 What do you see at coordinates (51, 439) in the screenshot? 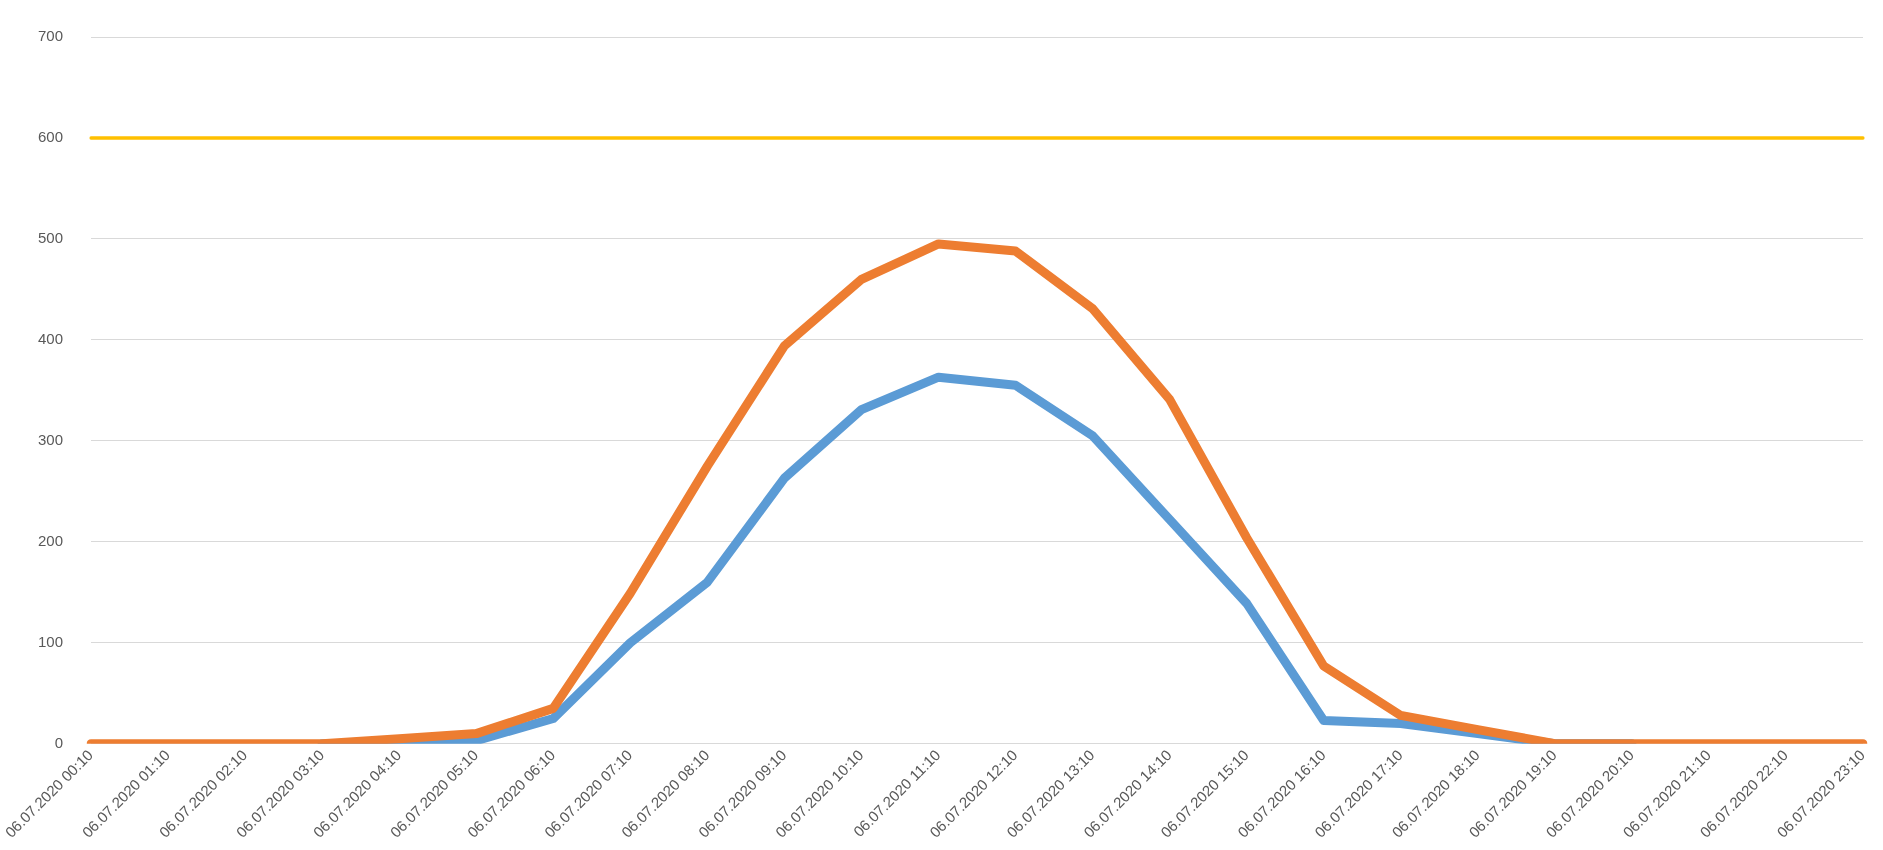
I see `y-tick-label: 300` at bounding box center [51, 439].